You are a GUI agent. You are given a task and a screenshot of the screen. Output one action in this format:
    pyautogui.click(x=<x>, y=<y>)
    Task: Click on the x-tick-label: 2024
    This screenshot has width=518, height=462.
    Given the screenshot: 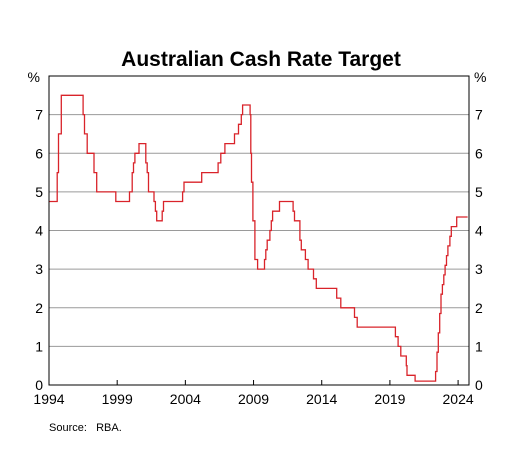 What is the action you would take?
    pyautogui.click(x=458, y=399)
    